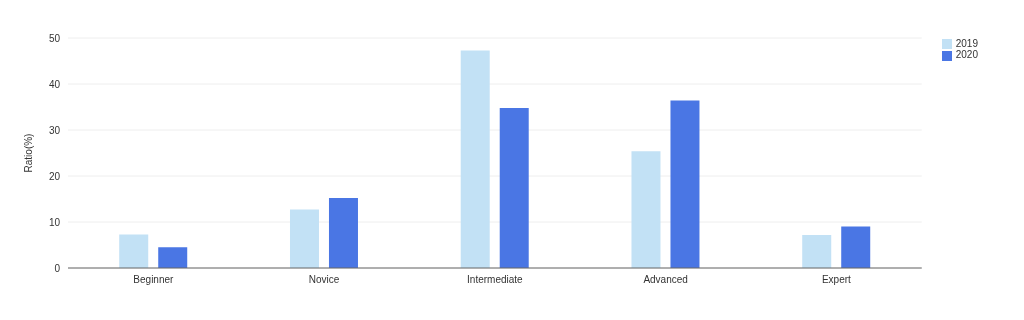 Image resolution: width=1024 pixels, height=320 pixels. Describe the element at coordinates (54, 84) in the screenshot. I see `y-tick-label: 40` at that location.